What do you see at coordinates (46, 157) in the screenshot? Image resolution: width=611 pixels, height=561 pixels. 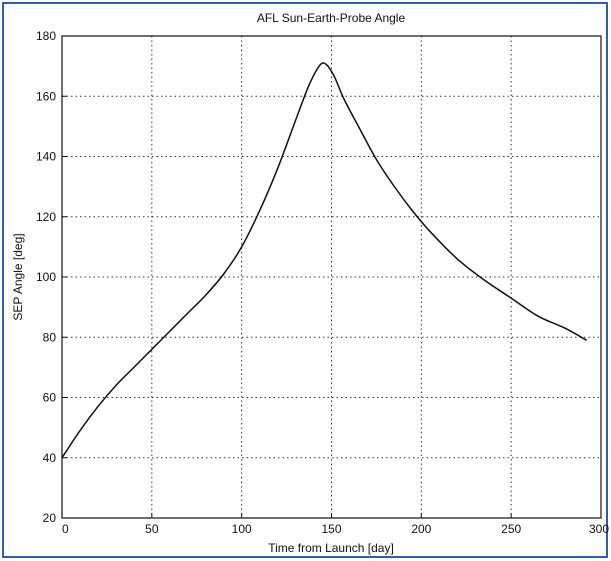 I see `y-tick-label: 140` at bounding box center [46, 157].